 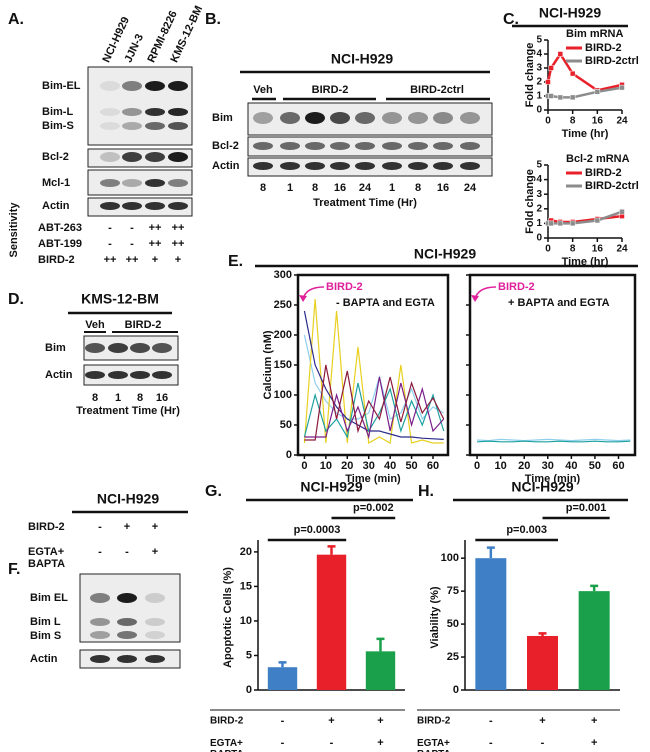 What do you see at coordinates (586, 508) in the screenshot?
I see `p-value: p=0.001` at bounding box center [586, 508].